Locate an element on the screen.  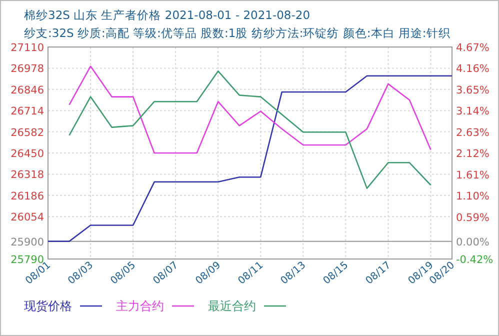
y-tick-label: 26318 is located at coordinates (27, 175).